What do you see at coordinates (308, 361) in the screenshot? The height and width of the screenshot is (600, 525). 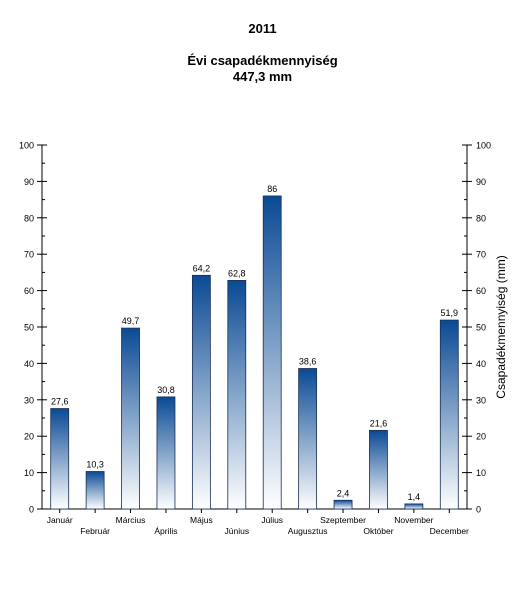 I see `bar-value-label: 38,6` at bounding box center [308, 361].